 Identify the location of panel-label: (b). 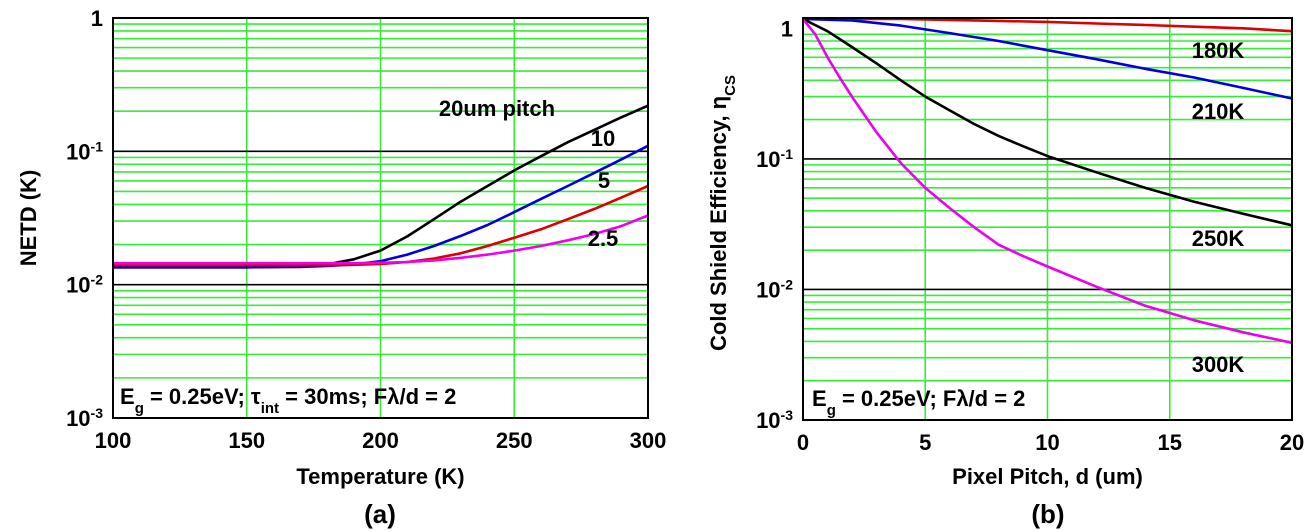
(1047, 514).